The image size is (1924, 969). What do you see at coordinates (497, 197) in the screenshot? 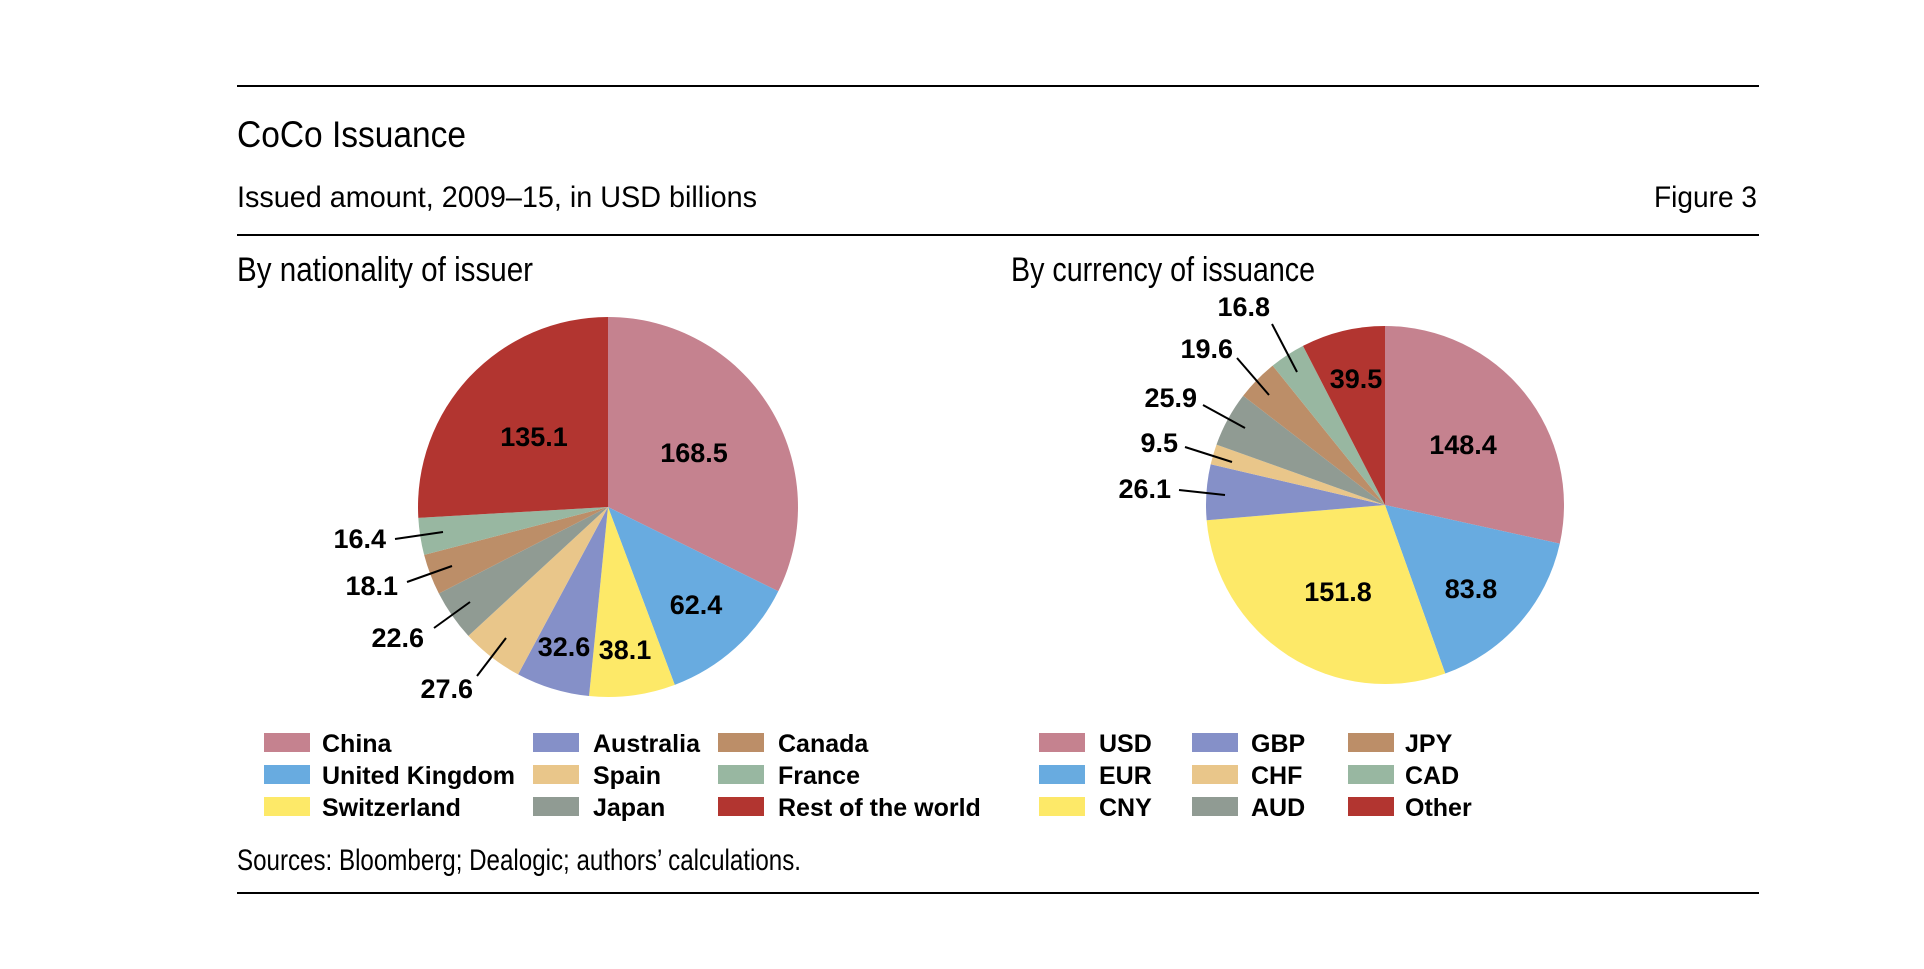
I see `svg-text:Issued amount, 2009–15, in USD: Issued amount, 2009–15, in USD billions` at bounding box center [497, 197].